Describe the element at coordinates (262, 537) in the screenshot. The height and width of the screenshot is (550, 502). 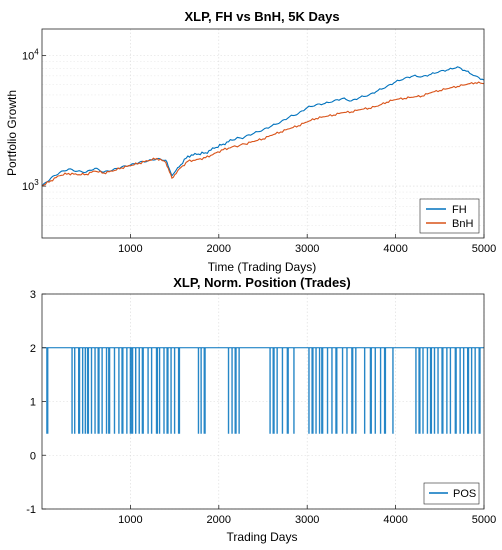
I see `bottom-x-axis-label: Trading Days` at that location.